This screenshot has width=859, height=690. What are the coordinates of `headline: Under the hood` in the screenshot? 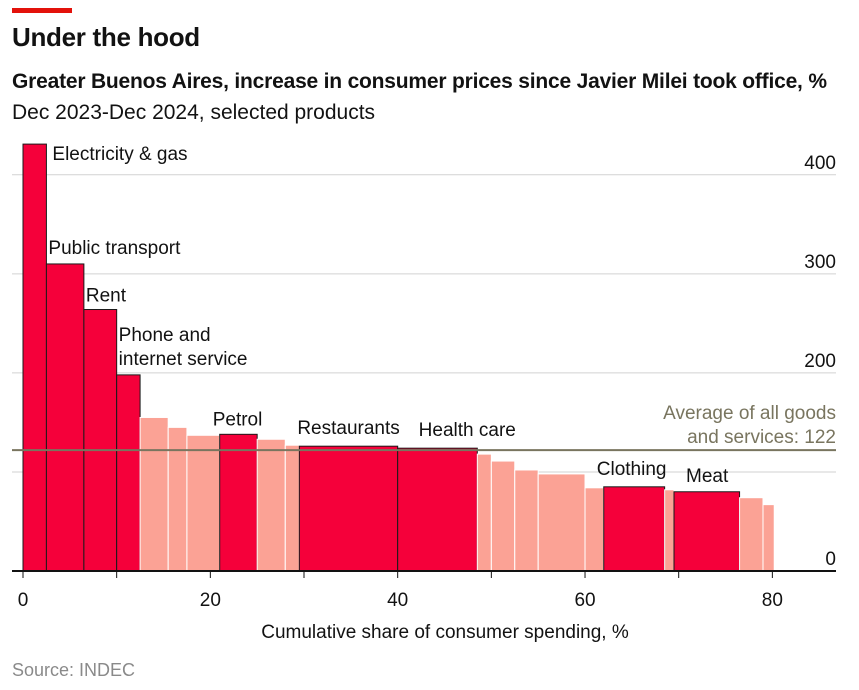 It's located at (106, 37).